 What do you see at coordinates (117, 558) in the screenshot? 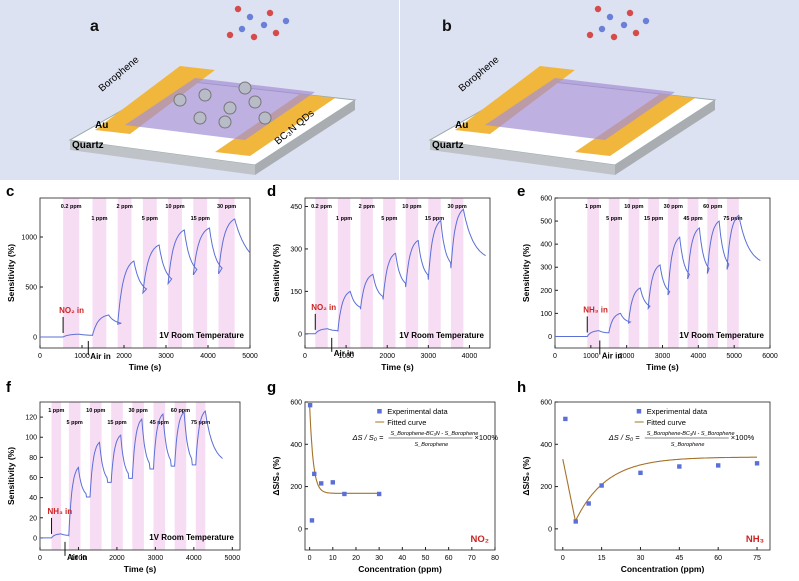
I see `x-tick-label: 2000` at bounding box center [117, 558].